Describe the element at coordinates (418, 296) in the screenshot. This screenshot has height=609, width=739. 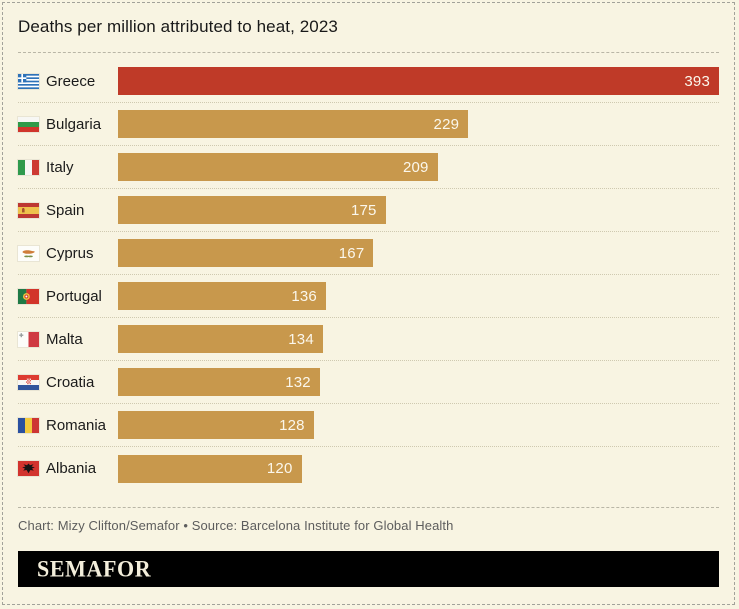
I see `bar-track: 136` at that location.